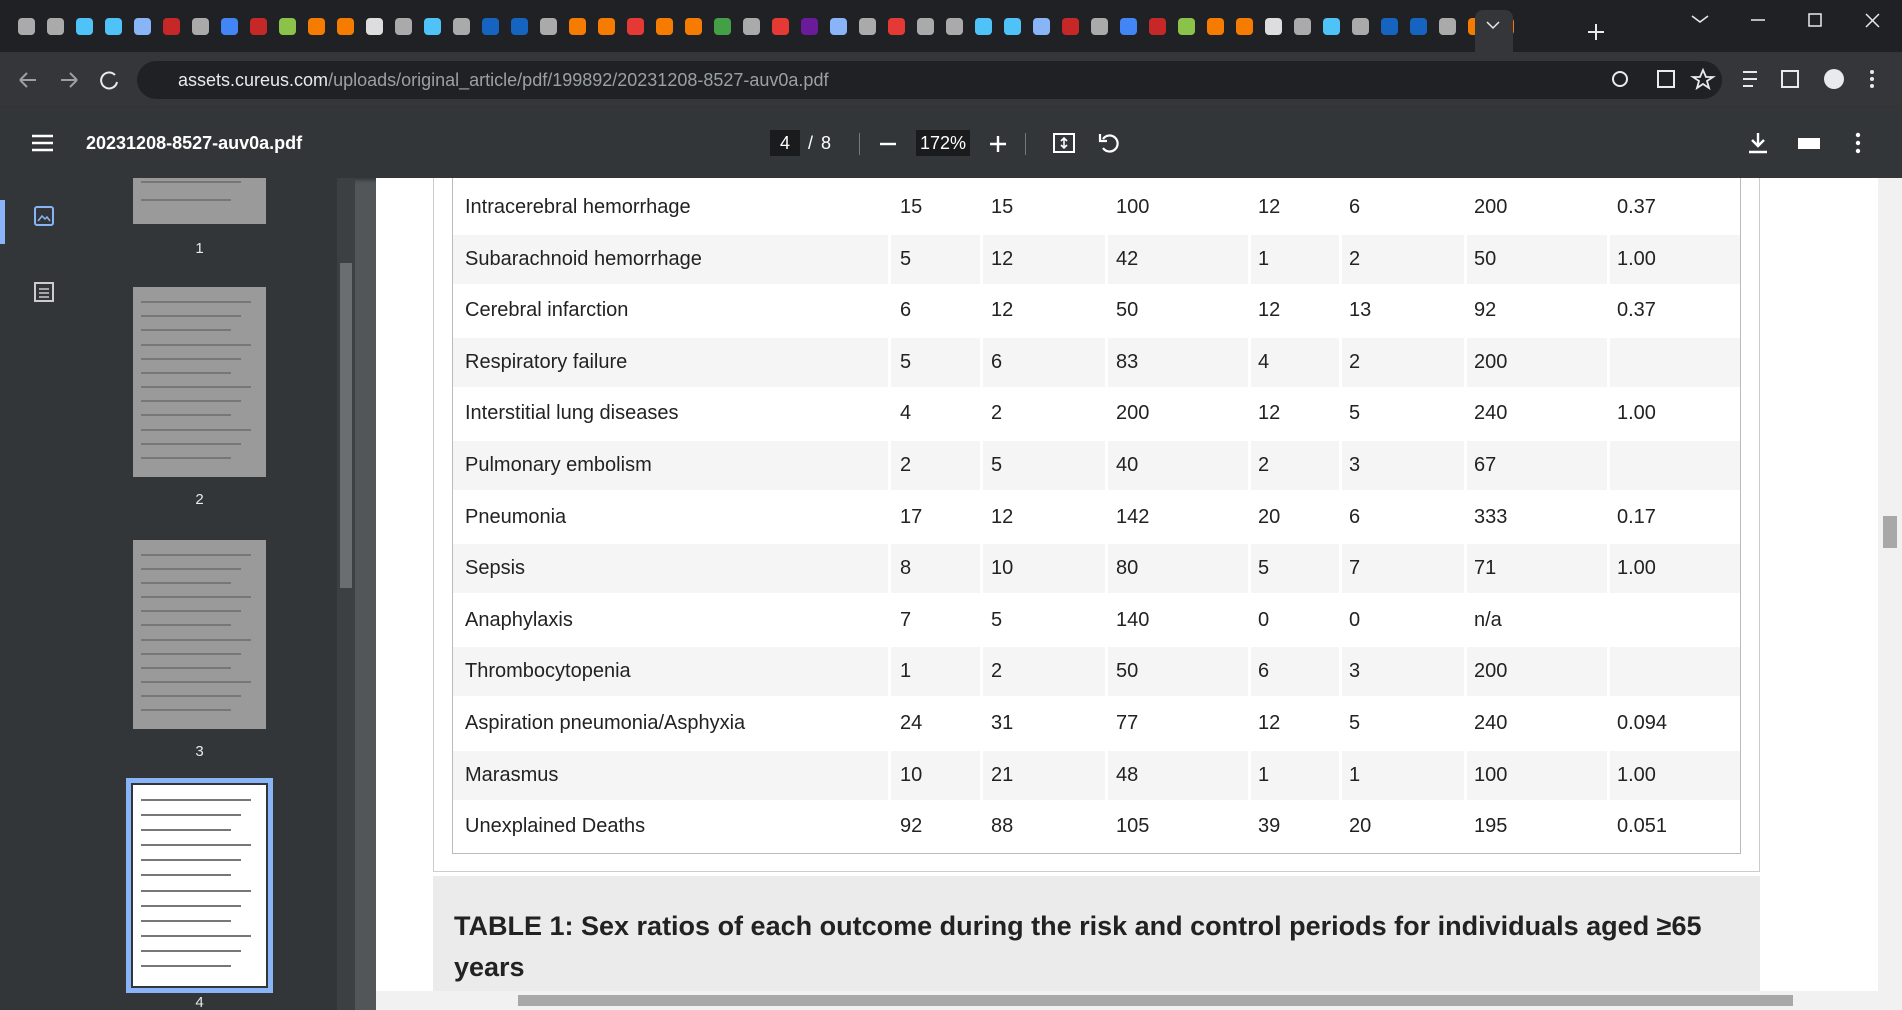 This screenshot has width=1902, height=1010. I want to click on fit-page, so click(1064, 143).